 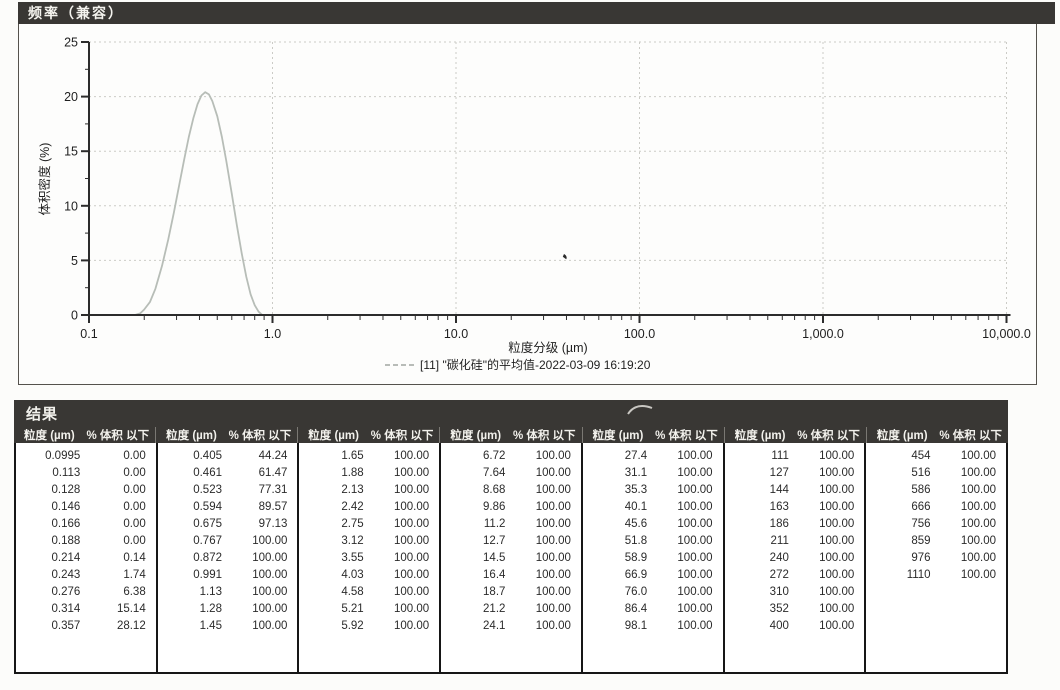 I want to click on size-cell: 0.146, so click(x=66, y=507).